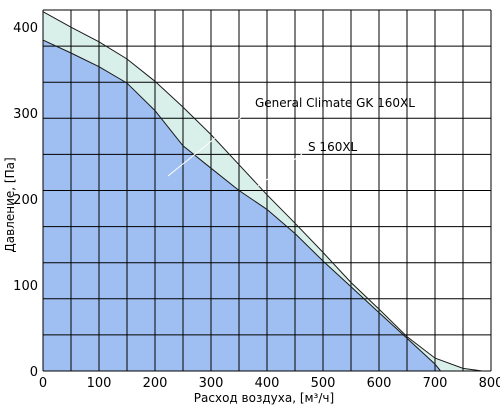 The image size is (500, 407). I want to click on x-tick-label: 800, so click(489, 383).